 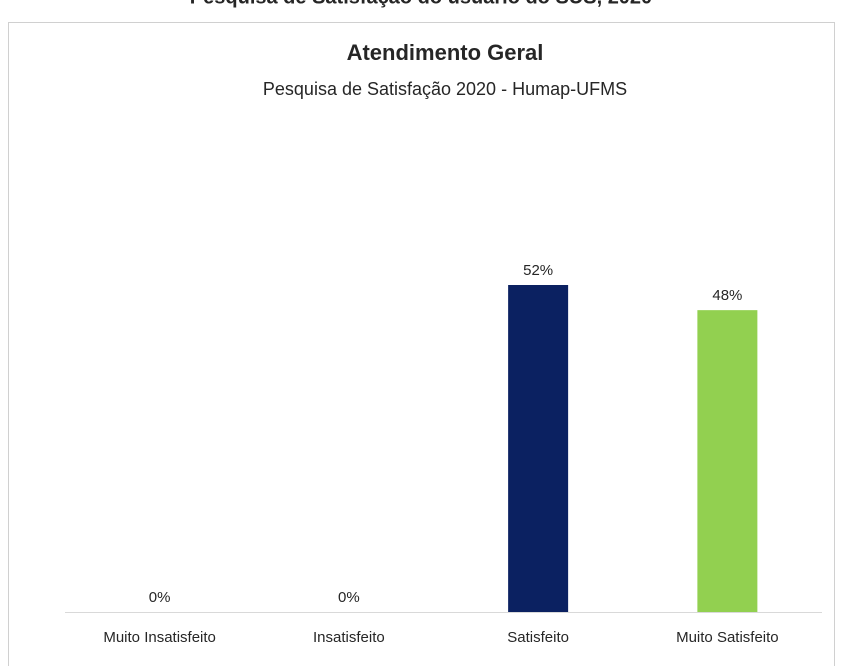 I want to click on x-tick-label: Satisfeito, so click(x=538, y=637).